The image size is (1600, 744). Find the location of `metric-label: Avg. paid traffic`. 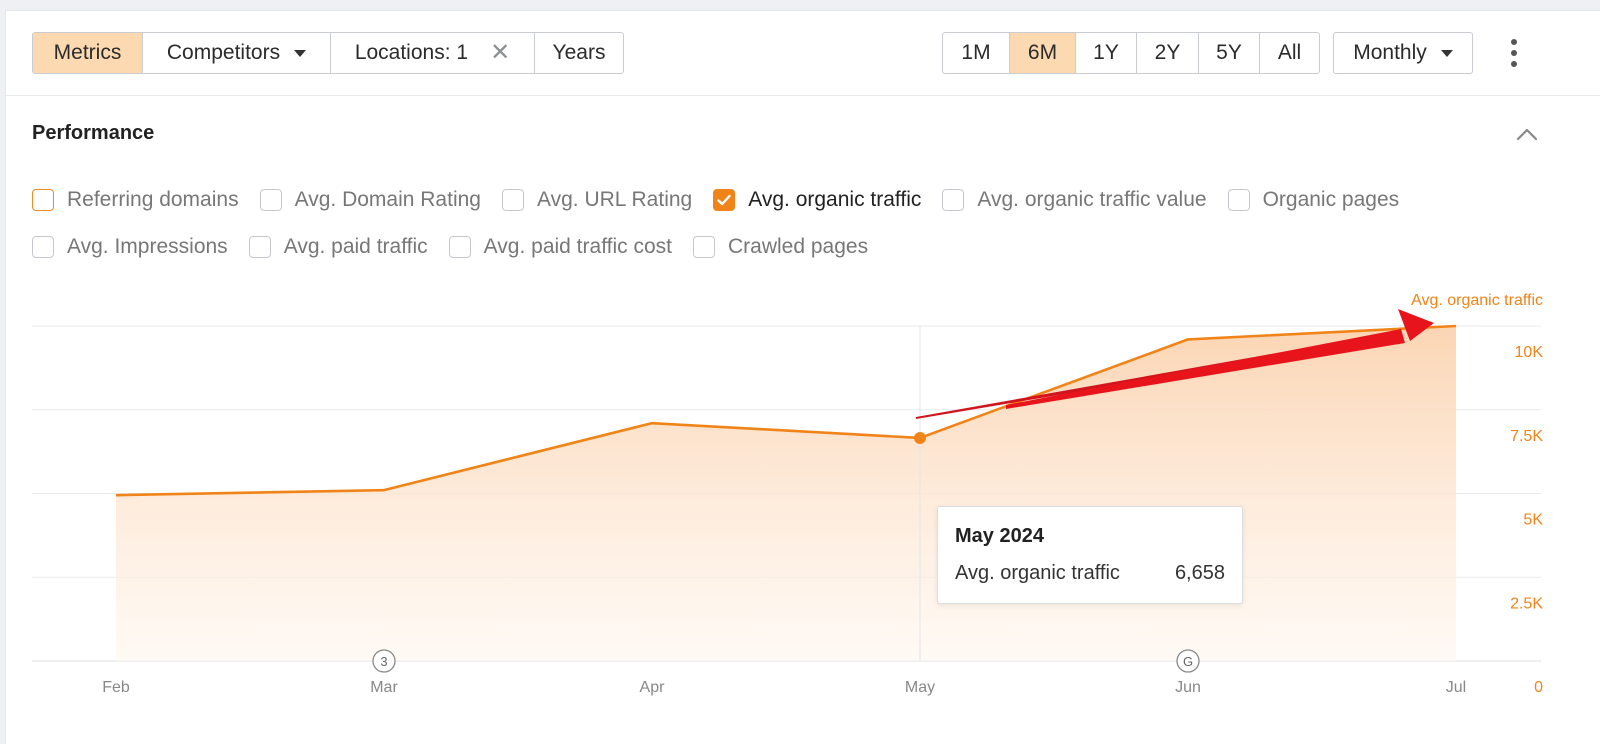

metric-label: Avg. paid traffic is located at coordinates (355, 246).